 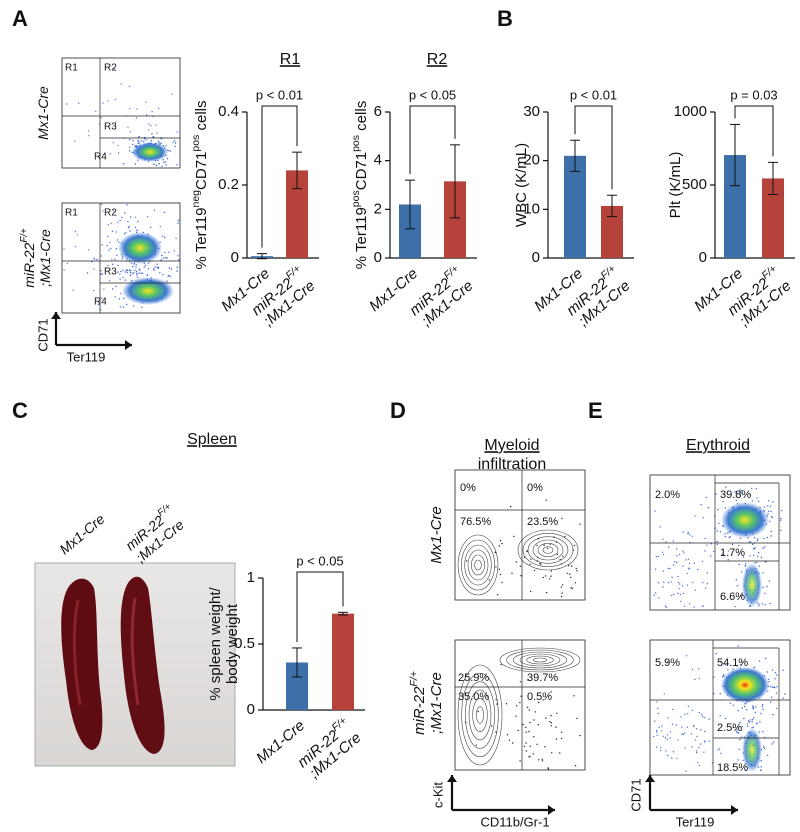 What do you see at coordinates (378, 111) in the screenshot?
I see `y-tick-label: 6` at bounding box center [378, 111].